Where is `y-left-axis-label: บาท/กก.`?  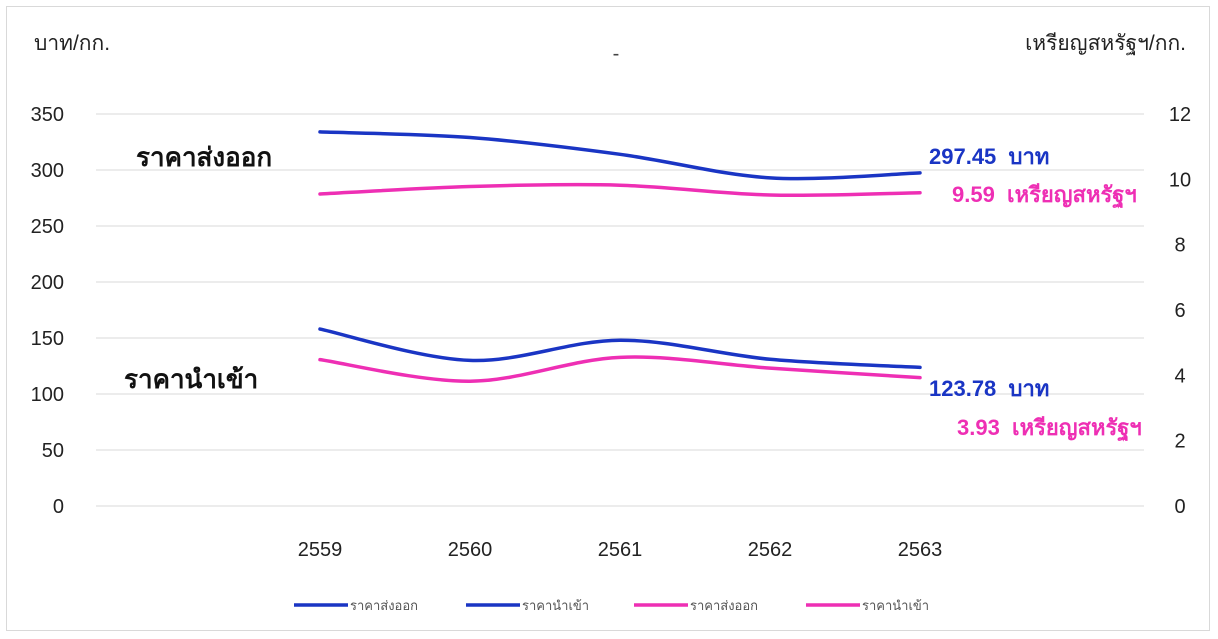 y-left-axis-label: บาท/กก. is located at coordinates (72, 43).